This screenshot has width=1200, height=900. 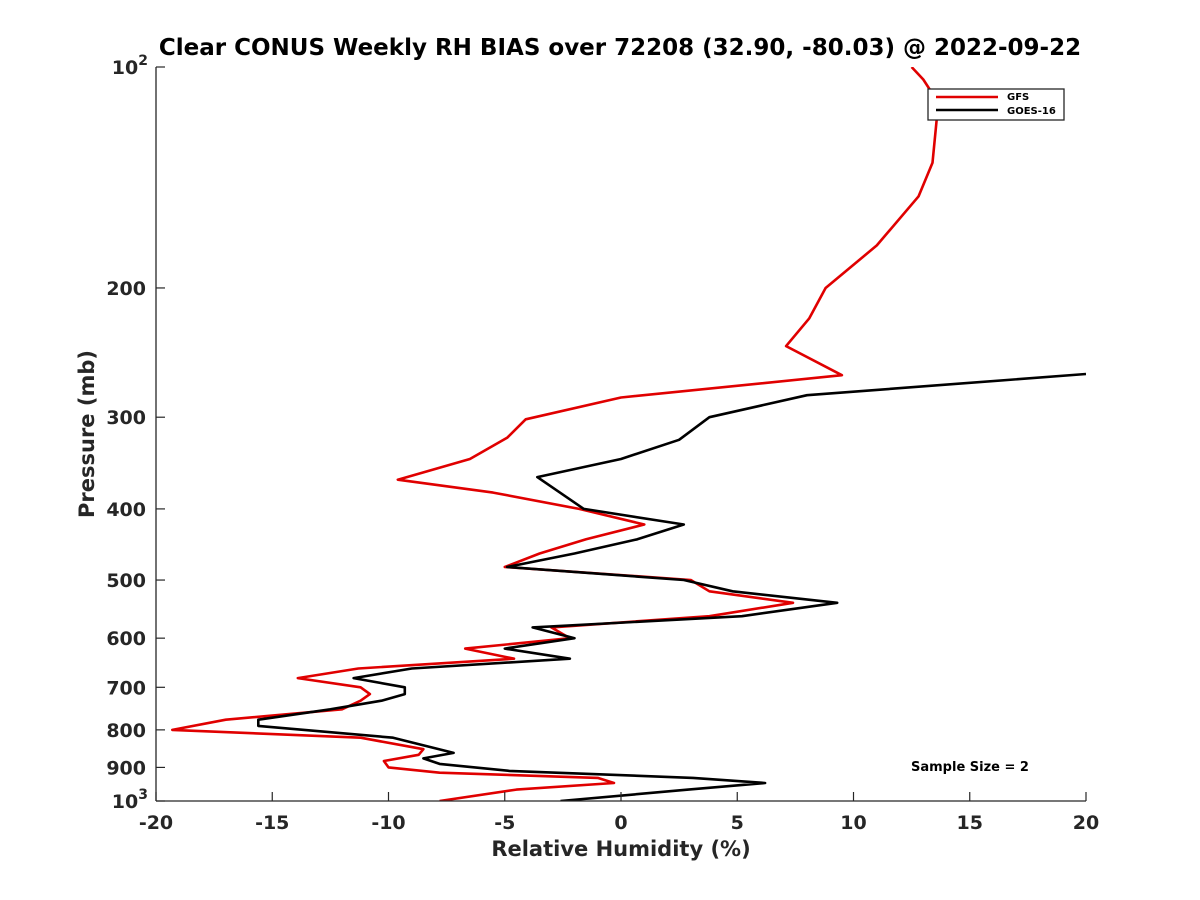 What do you see at coordinates (126, 510) in the screenshot?
I see `y-tick-label: 400` at bounding box center [126, 510].